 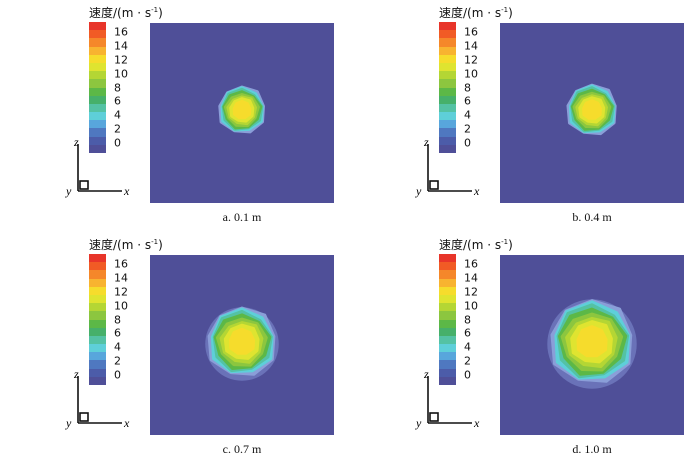 What do you see at coordinates (592, 449) in the screenshot?
I see `panel-caption: d. 1.0 m` at bounding box center [592, 449].